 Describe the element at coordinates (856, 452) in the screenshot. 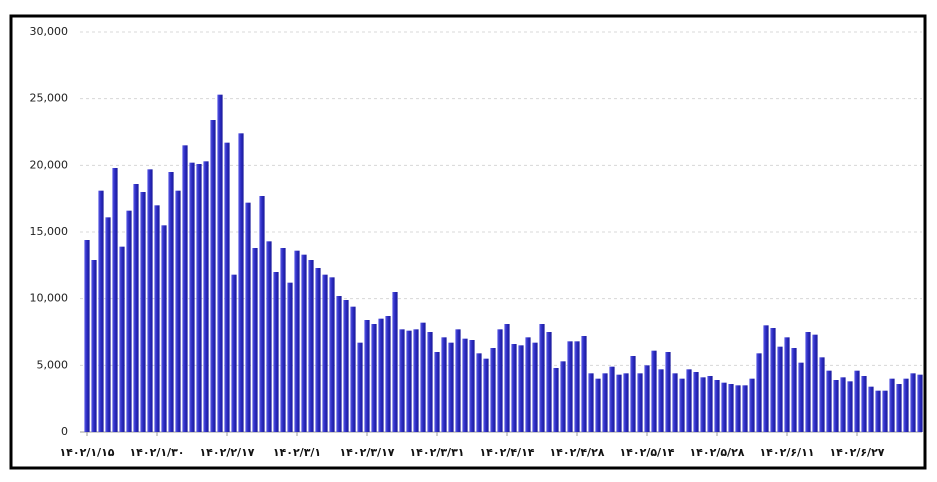

I see `x-tick-label: ۱۴۰۲/۶/۲۷` at that location.